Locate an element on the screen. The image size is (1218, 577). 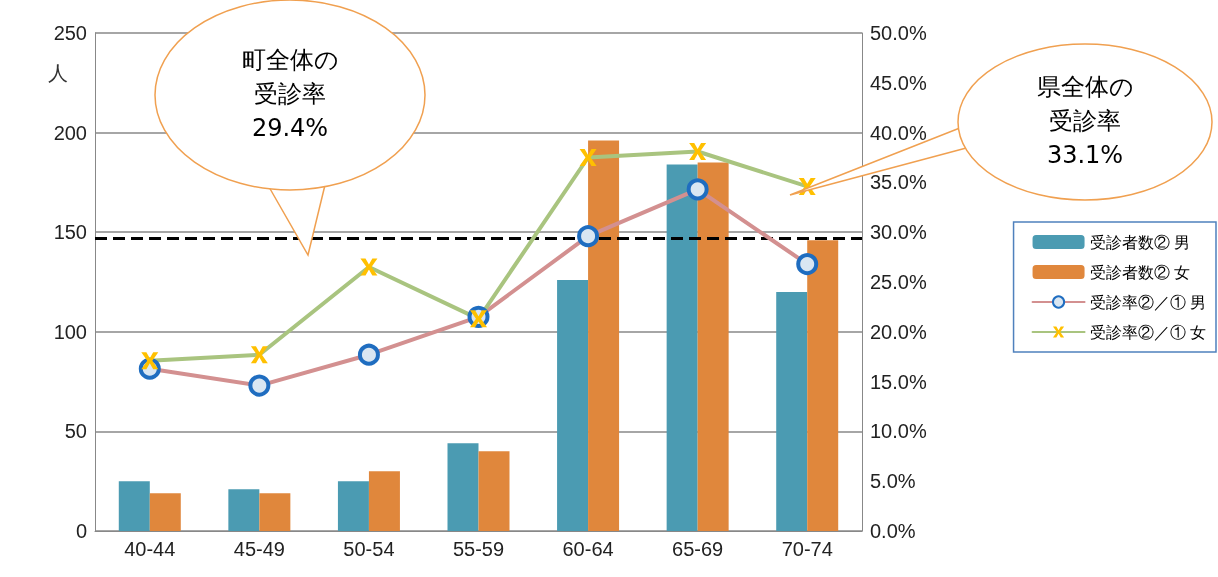
y-tick-label: 0 is located at coordinates (81, 531).